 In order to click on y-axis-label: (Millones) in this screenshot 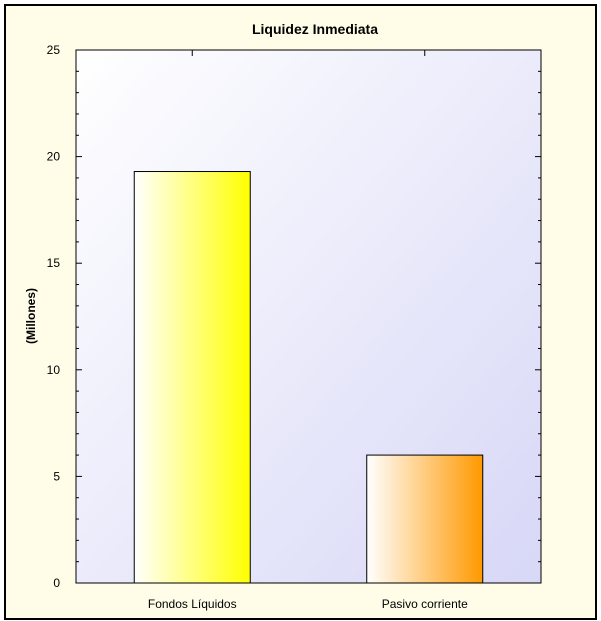, I will do `click(31, 316)`.